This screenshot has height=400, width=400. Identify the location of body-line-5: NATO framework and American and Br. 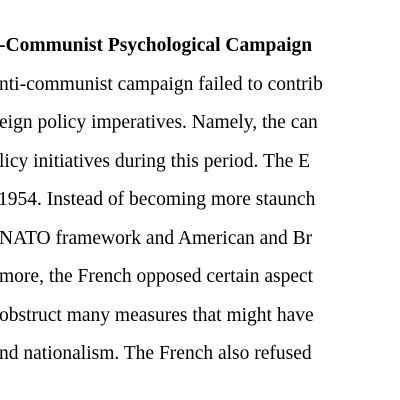
(156, 238).